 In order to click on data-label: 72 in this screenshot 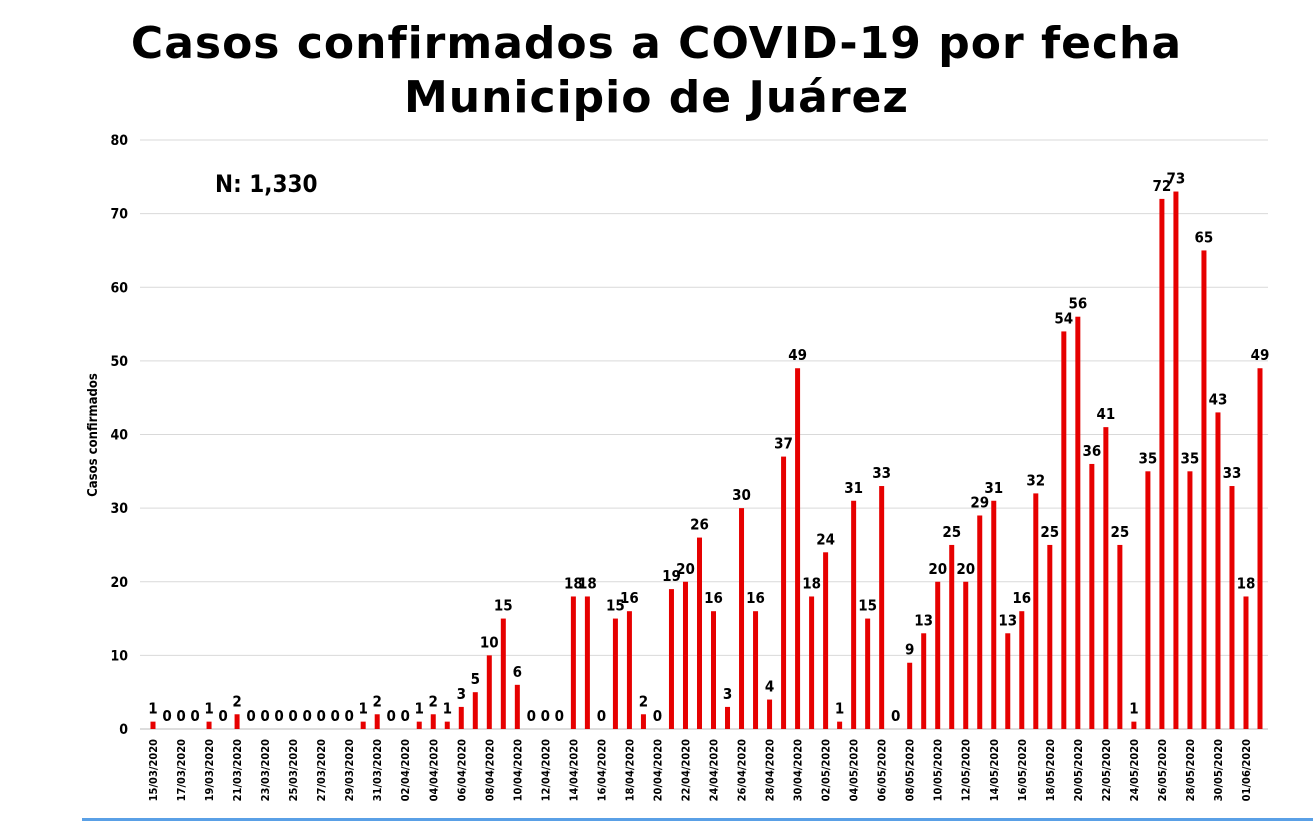, I will do `click(1162, 186)`.